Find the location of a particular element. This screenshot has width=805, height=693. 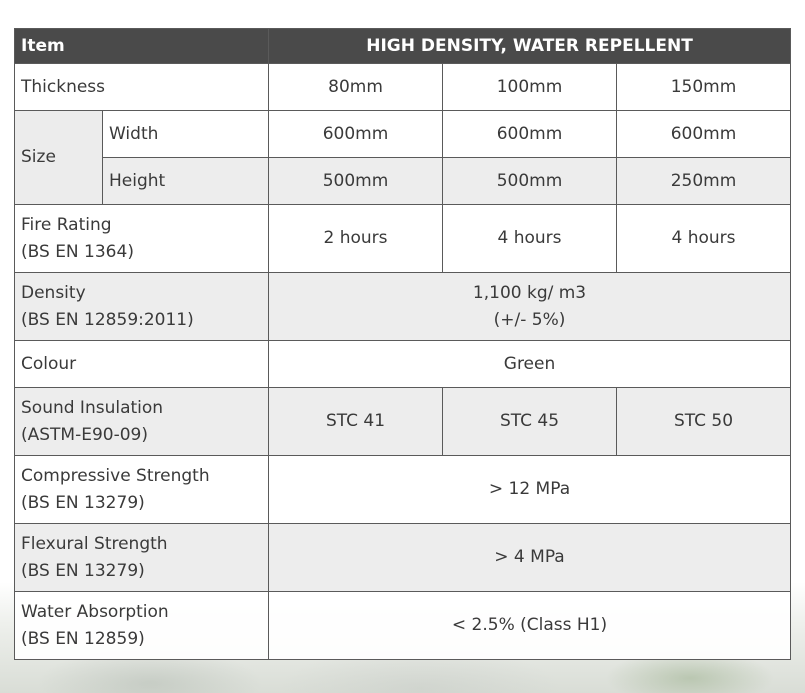

density-value-cell: 1,100 kg/ m3 (+/- 5%) is located at coordinates (530, 306).